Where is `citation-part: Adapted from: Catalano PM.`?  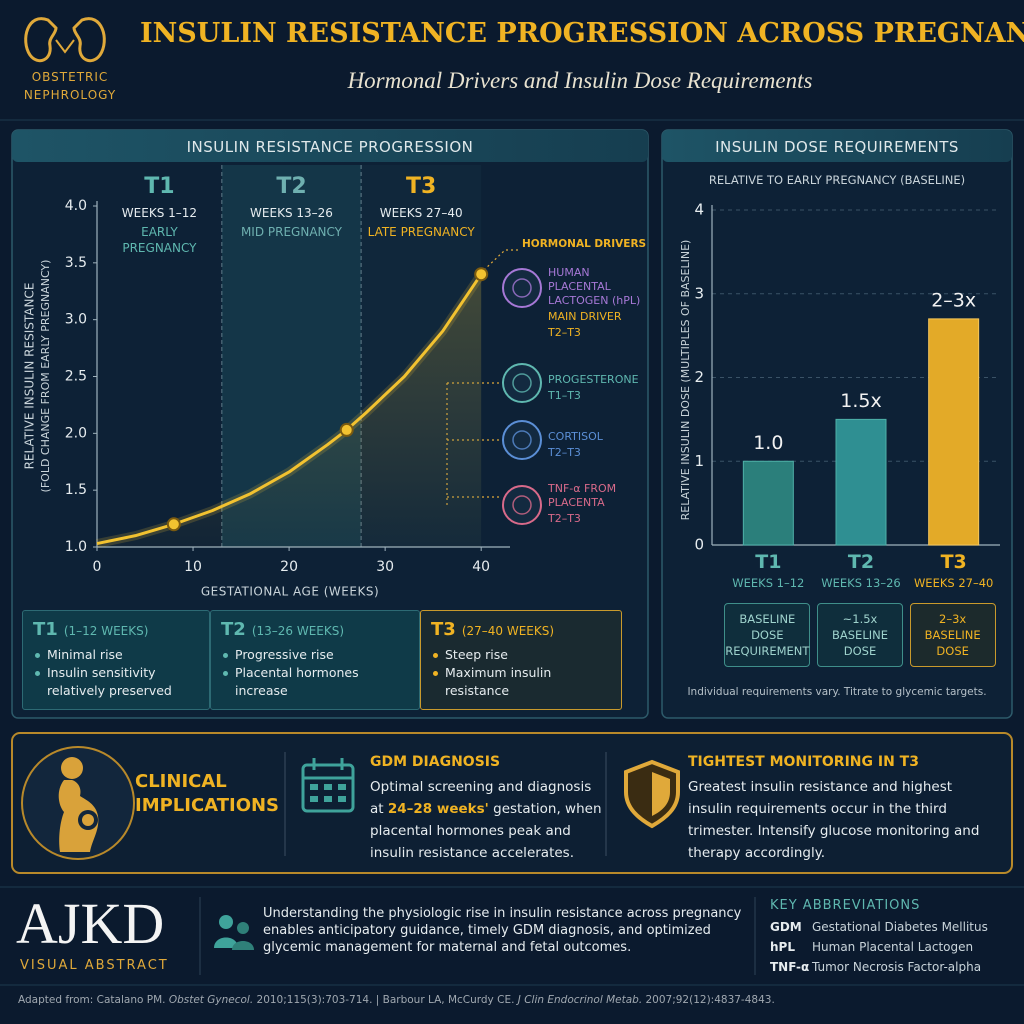
citation-part: Adapted from: Catalano PM. is located at coordinates (93, 1000).